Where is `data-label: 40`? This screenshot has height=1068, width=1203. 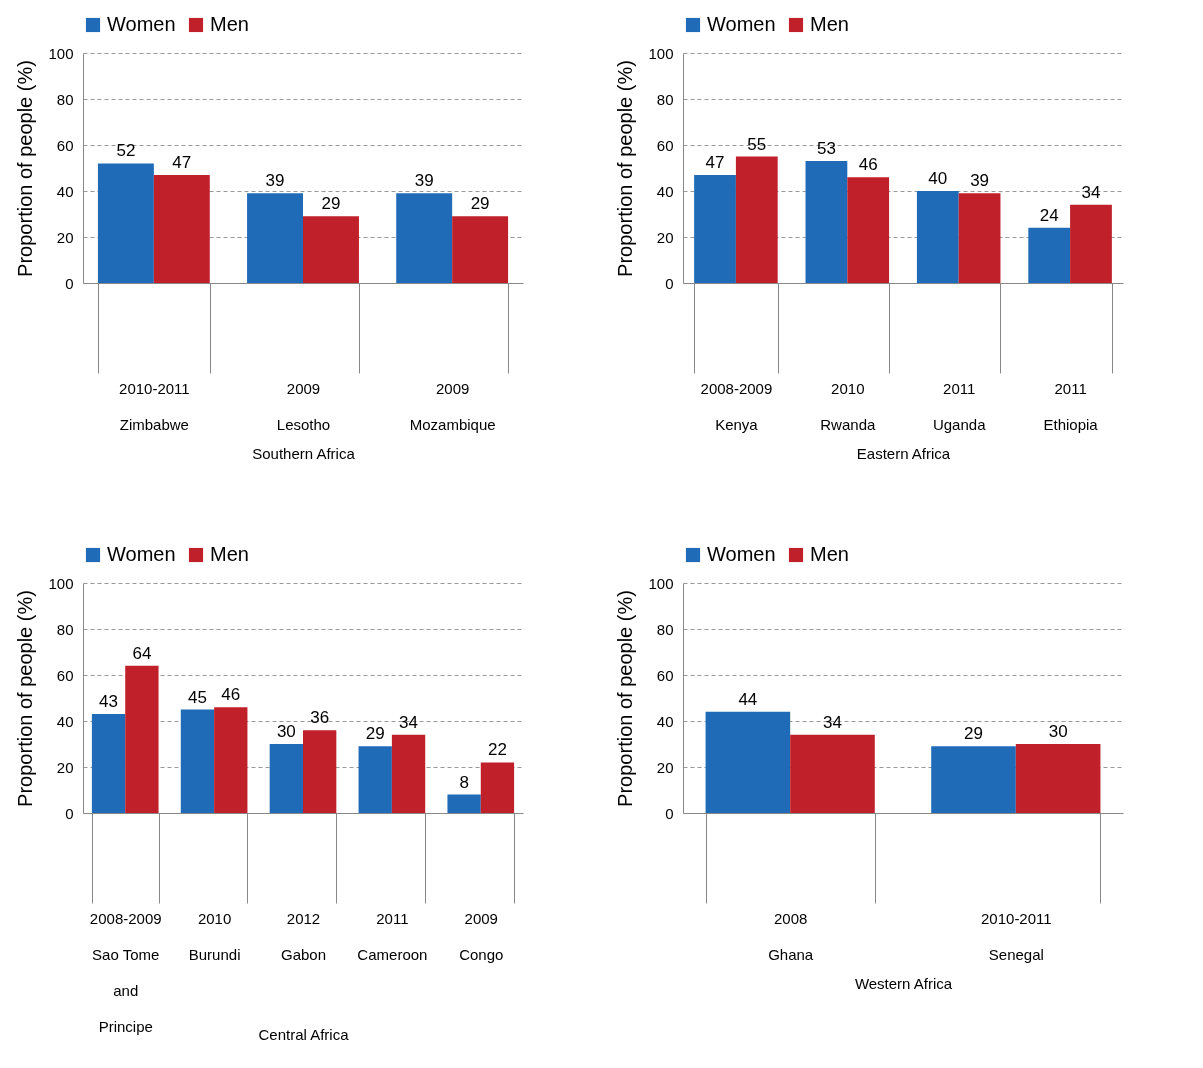 data-label: 40 is located at coordinates (938, 178).